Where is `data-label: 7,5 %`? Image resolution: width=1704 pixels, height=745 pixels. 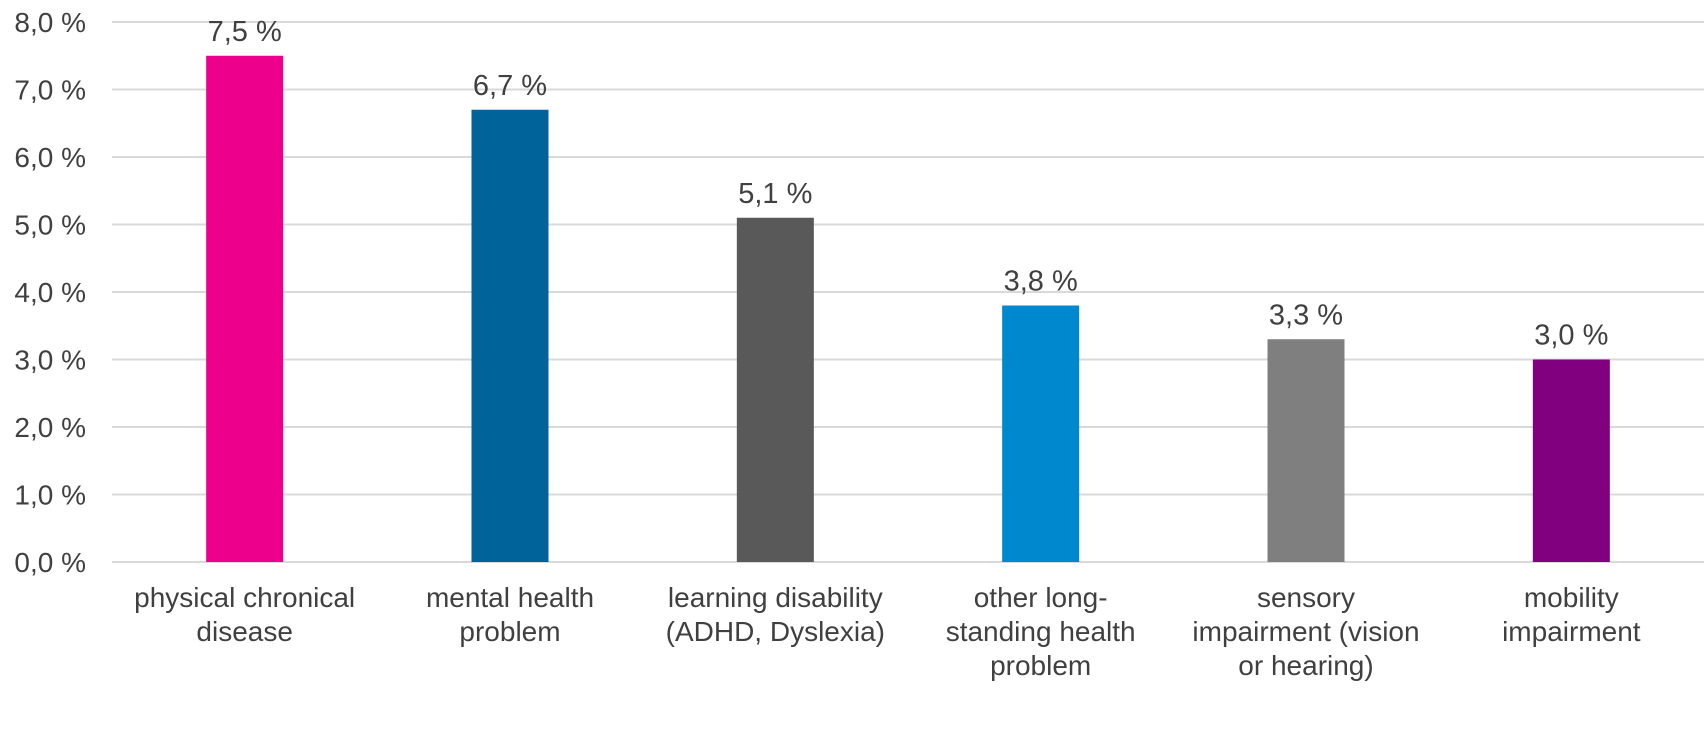
data-label: 7,5 % is located at coordinates (245, 32).